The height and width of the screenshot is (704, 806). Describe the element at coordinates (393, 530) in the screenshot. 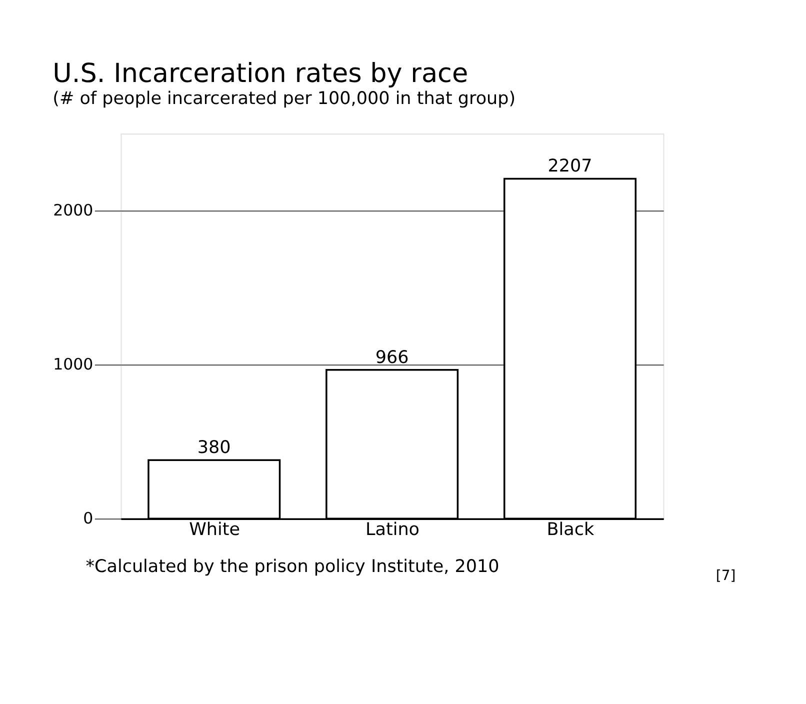

I see `x-tick-label: Latino` at that location.